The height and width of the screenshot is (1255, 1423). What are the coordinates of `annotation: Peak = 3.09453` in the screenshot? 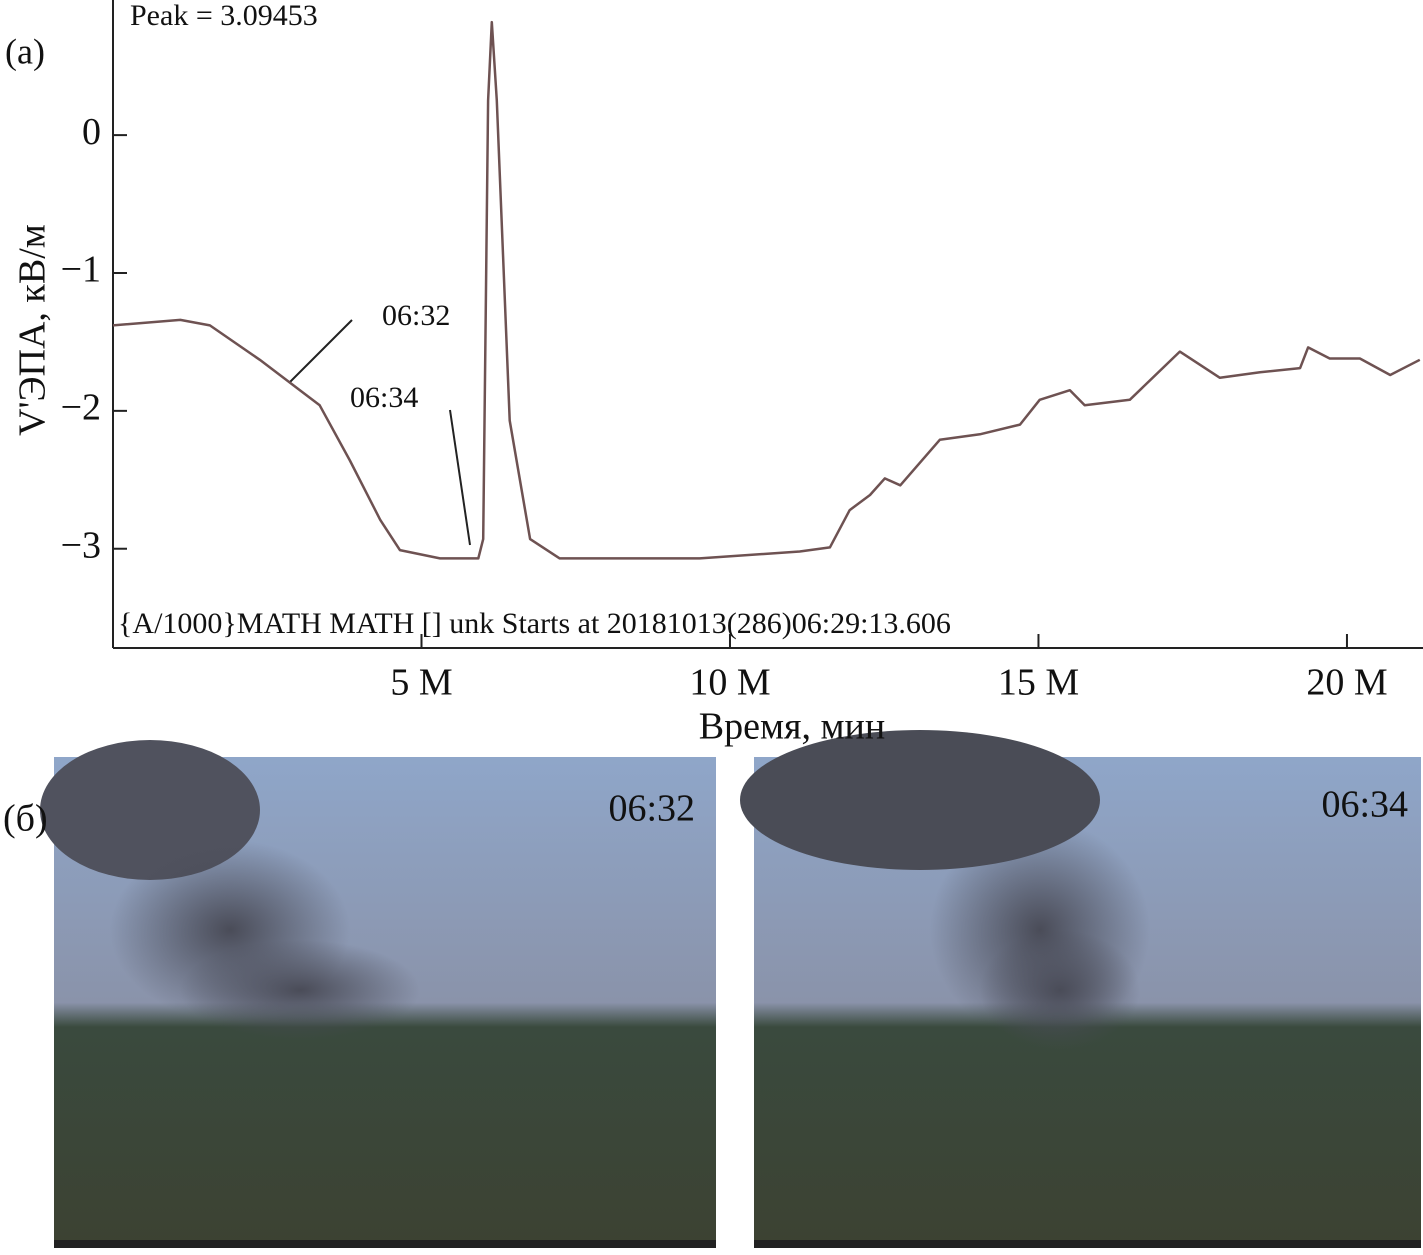 It's located at (224, 16).